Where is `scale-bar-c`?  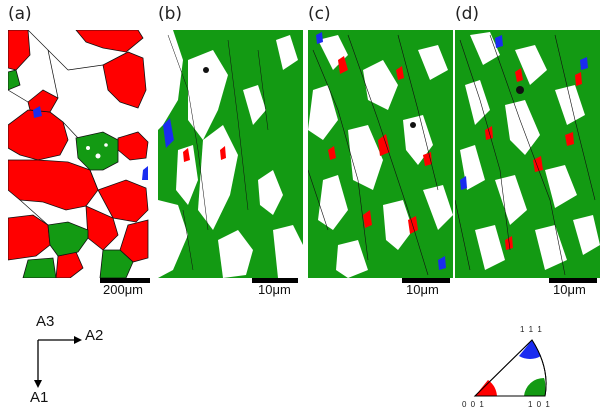
scale-bar-c is located at coordinates (426, 280).